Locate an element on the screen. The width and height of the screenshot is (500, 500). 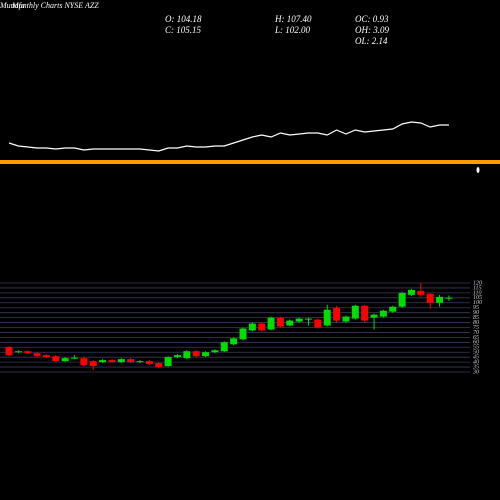
y-tick-label: 35 is located at coordinates (475, 367).